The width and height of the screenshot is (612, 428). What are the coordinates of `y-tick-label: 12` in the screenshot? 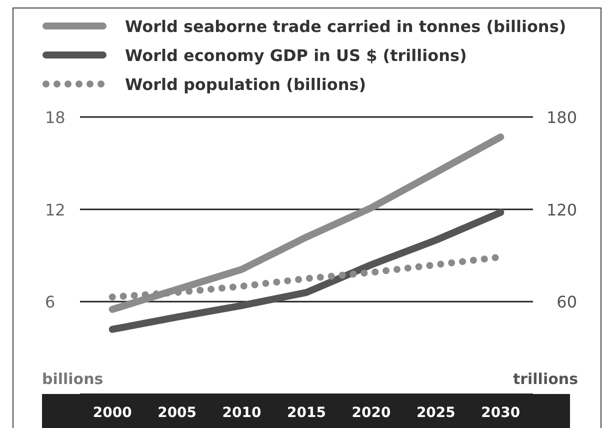 It's located at (55, 210).